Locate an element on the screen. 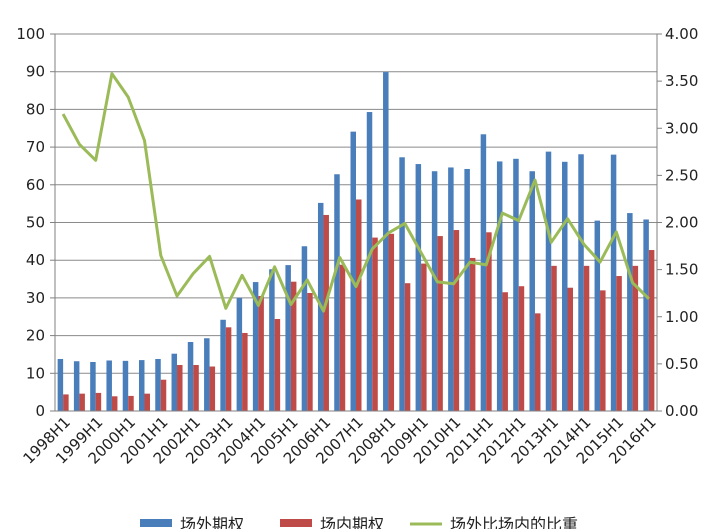  right-y-tick-labels: 0.00 0.50 1.00 1.50 2.00 2.50 3.00 3.50 4.00 is located at coordinates (681, 222).